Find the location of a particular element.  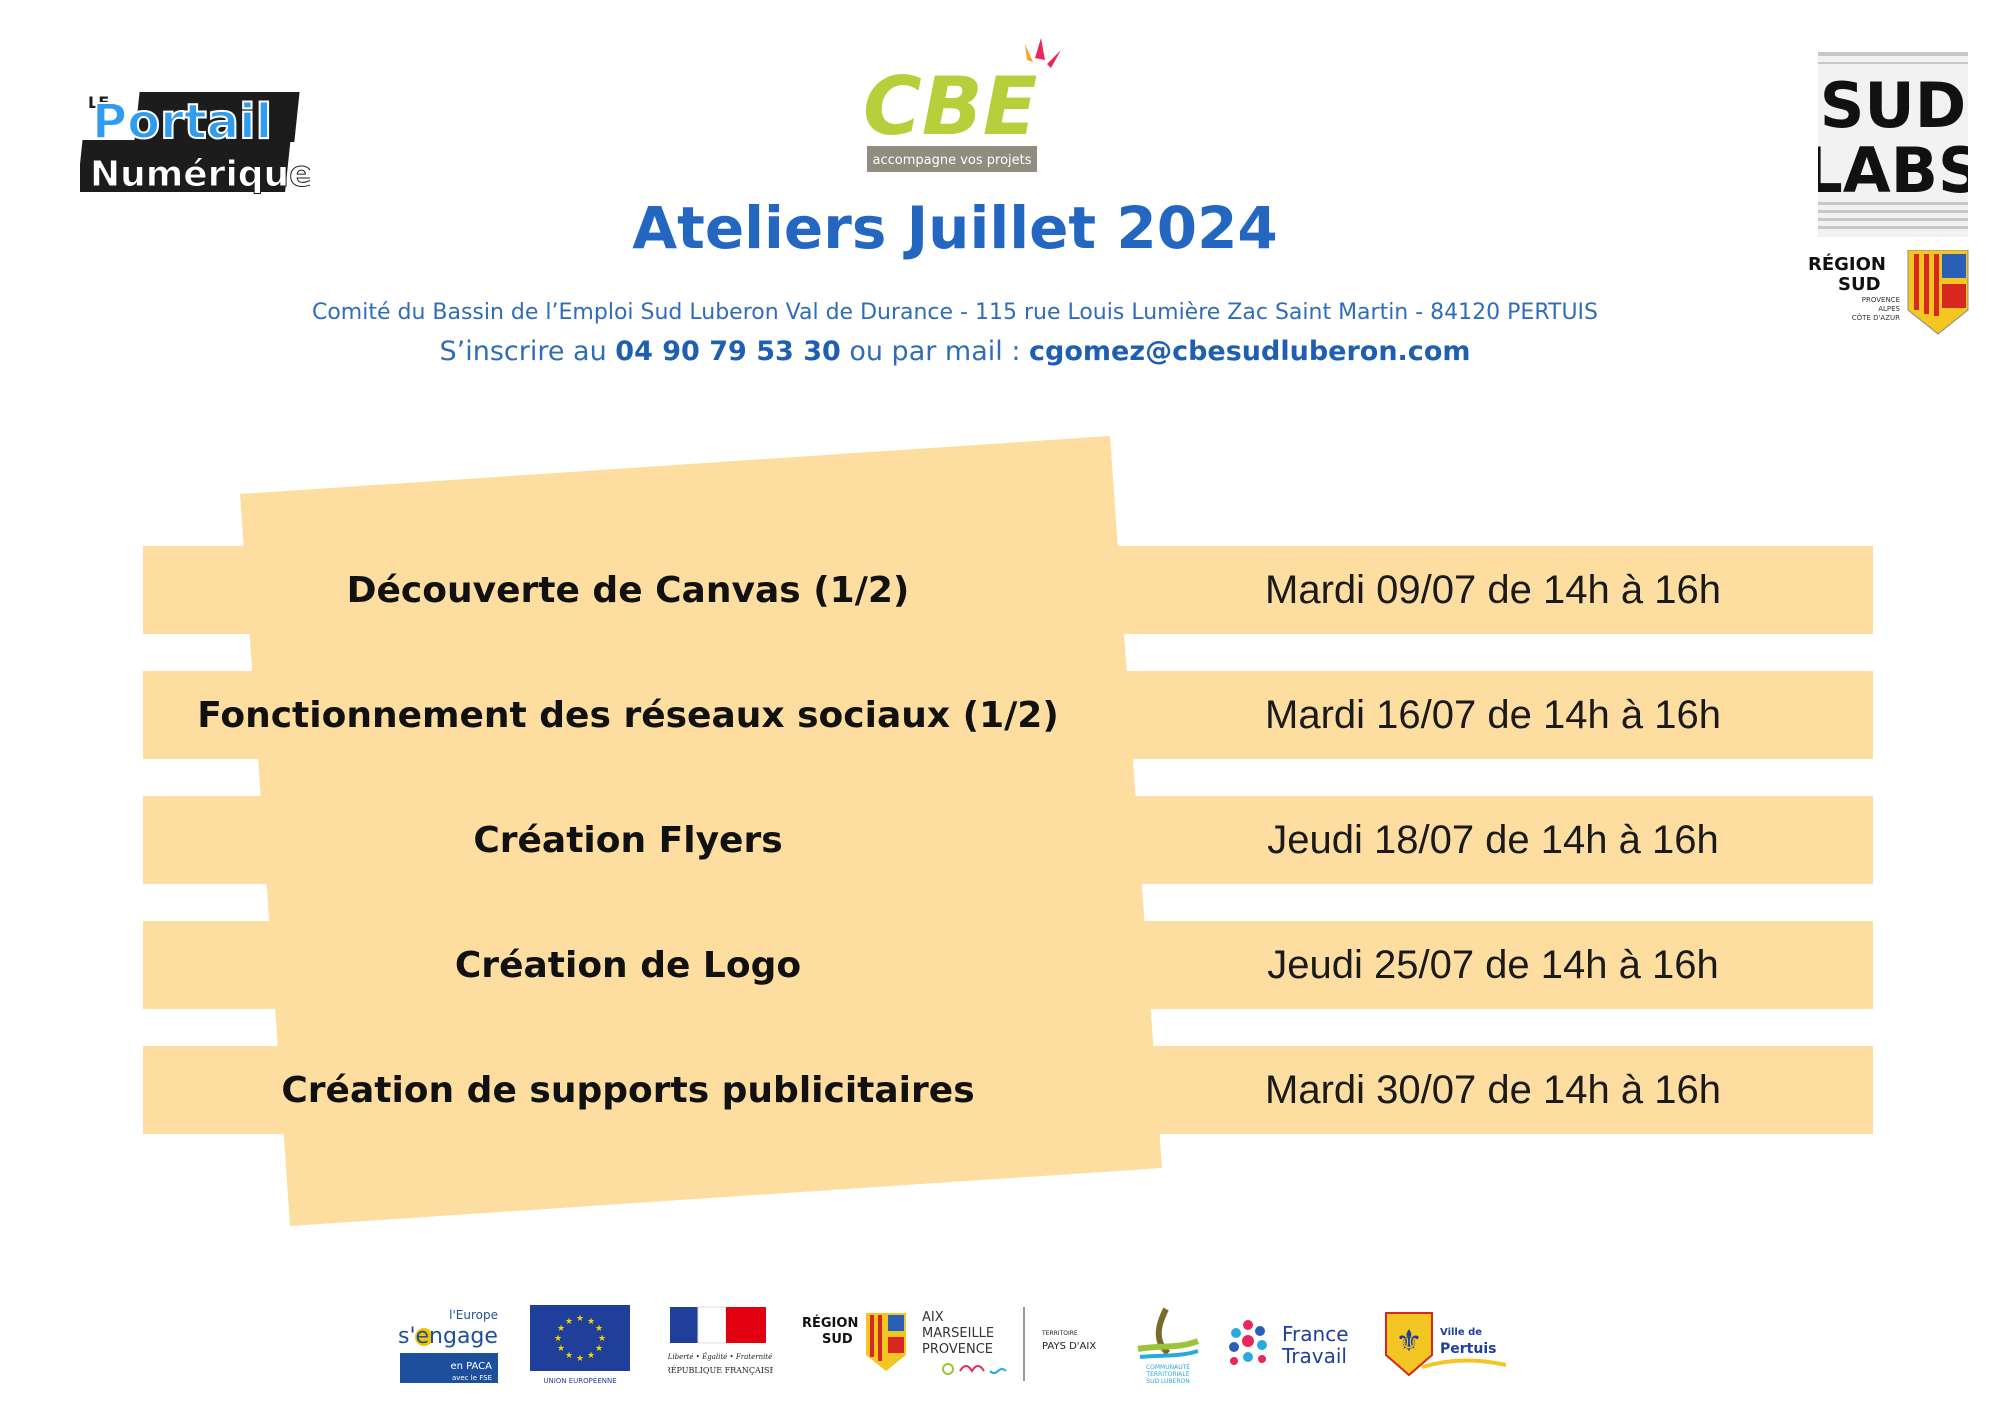

portail-numerique-logo: LE Portail DU Numérique is located at coordinates (195, 144).